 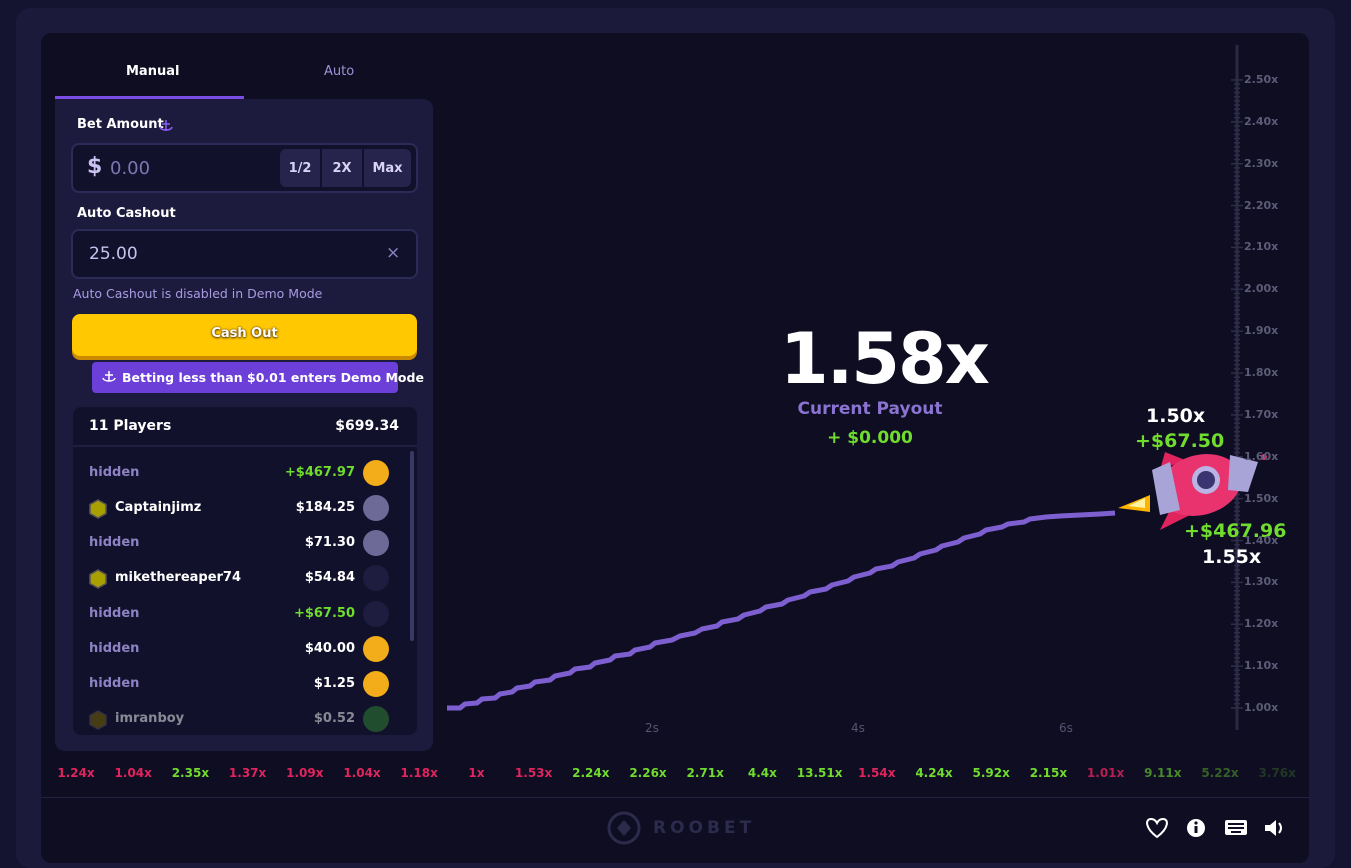 I want to click on y-tick-label: 2.30x, so click(x=1261, y=163).